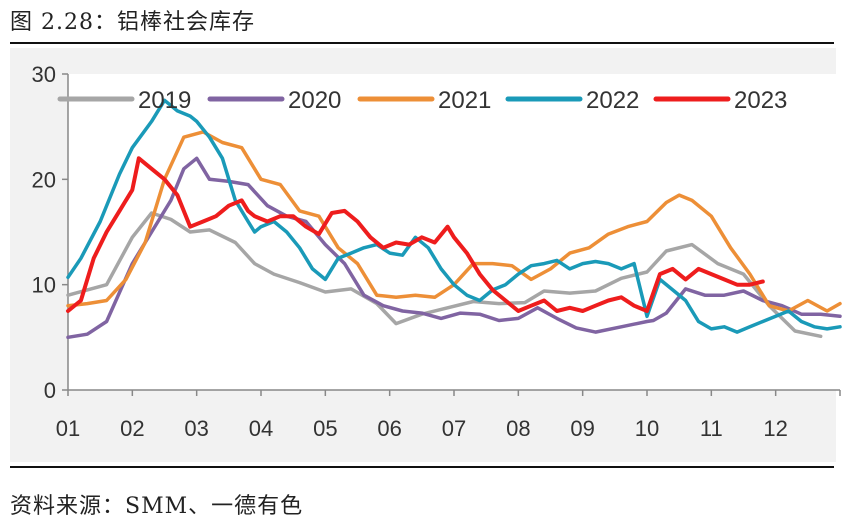 This screenshot has height=532, width=854. I want to click on legend: 2019 2020 2021 2022 2023, so click(422, 100).